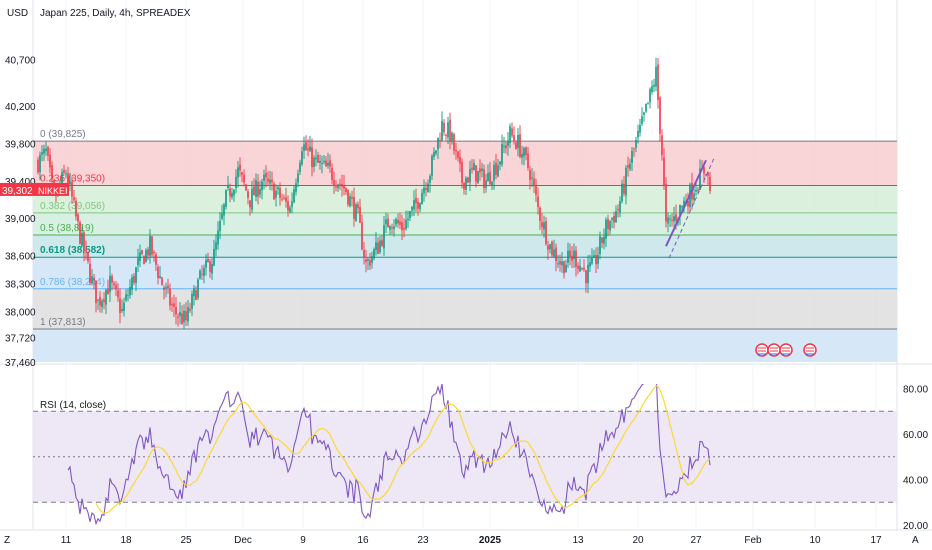 The height and width of the screenshot is (550, 932). What do you see at coordinates (578, 540) in the screenshot?
I see `x-tick-label: 13` at bounding box center [578, 540].